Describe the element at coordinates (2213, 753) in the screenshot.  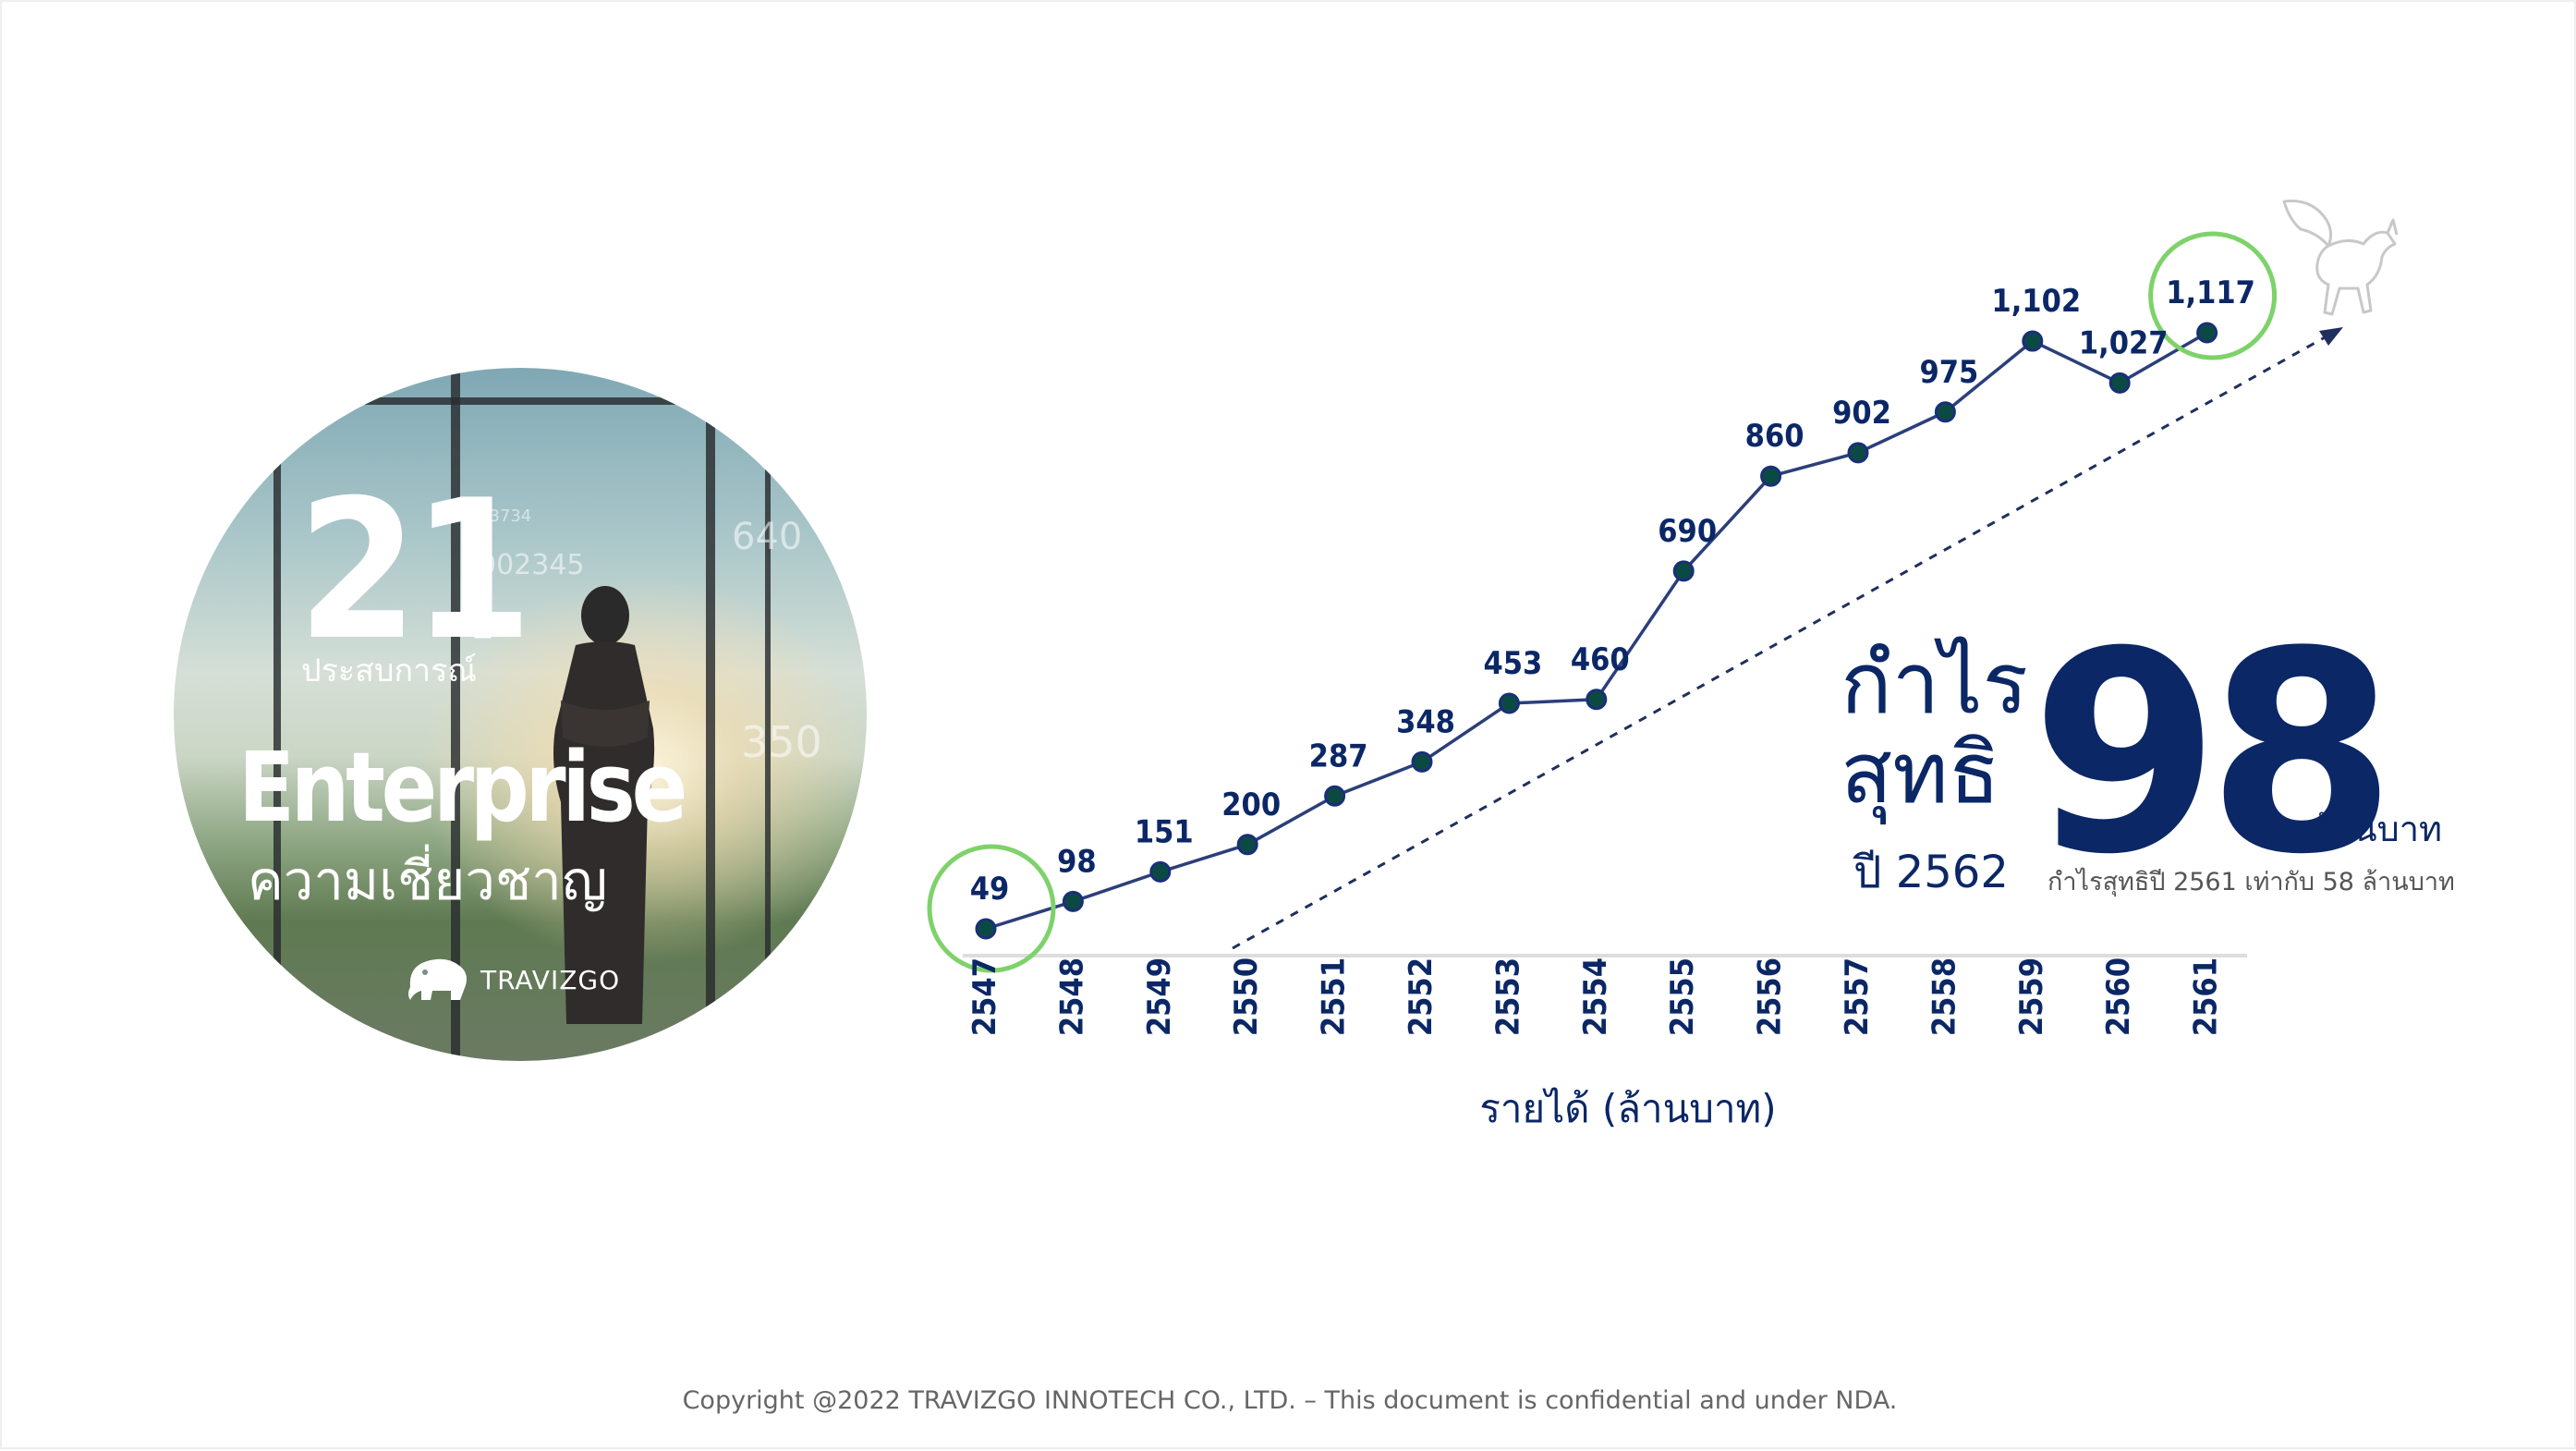
I see `profit-value: 98` at that location.